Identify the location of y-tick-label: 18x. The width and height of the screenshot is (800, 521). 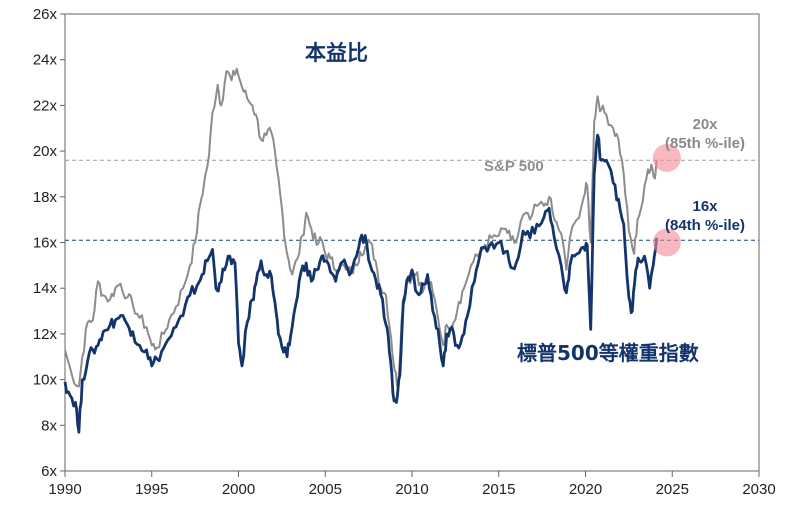
(45, 197).